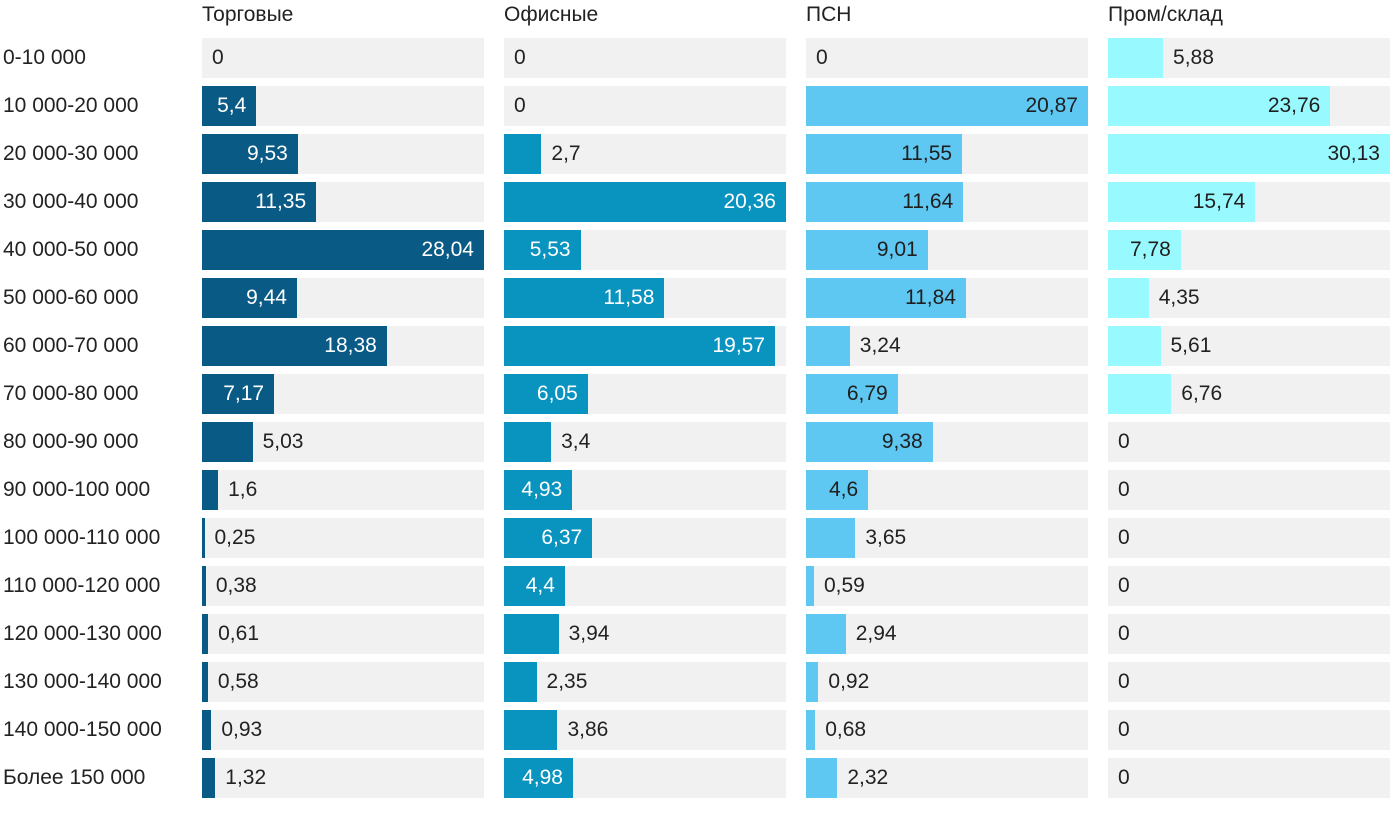 The width and height of the screenshot is (1400, 814). Describe the element at coordinates (1150, 249) in the screenshot. I see `data-label: 7,78` at that location.